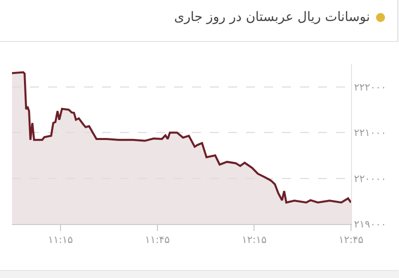  I want to click on x-tick-label: ۱۱:۱۵, so click(60, 240).